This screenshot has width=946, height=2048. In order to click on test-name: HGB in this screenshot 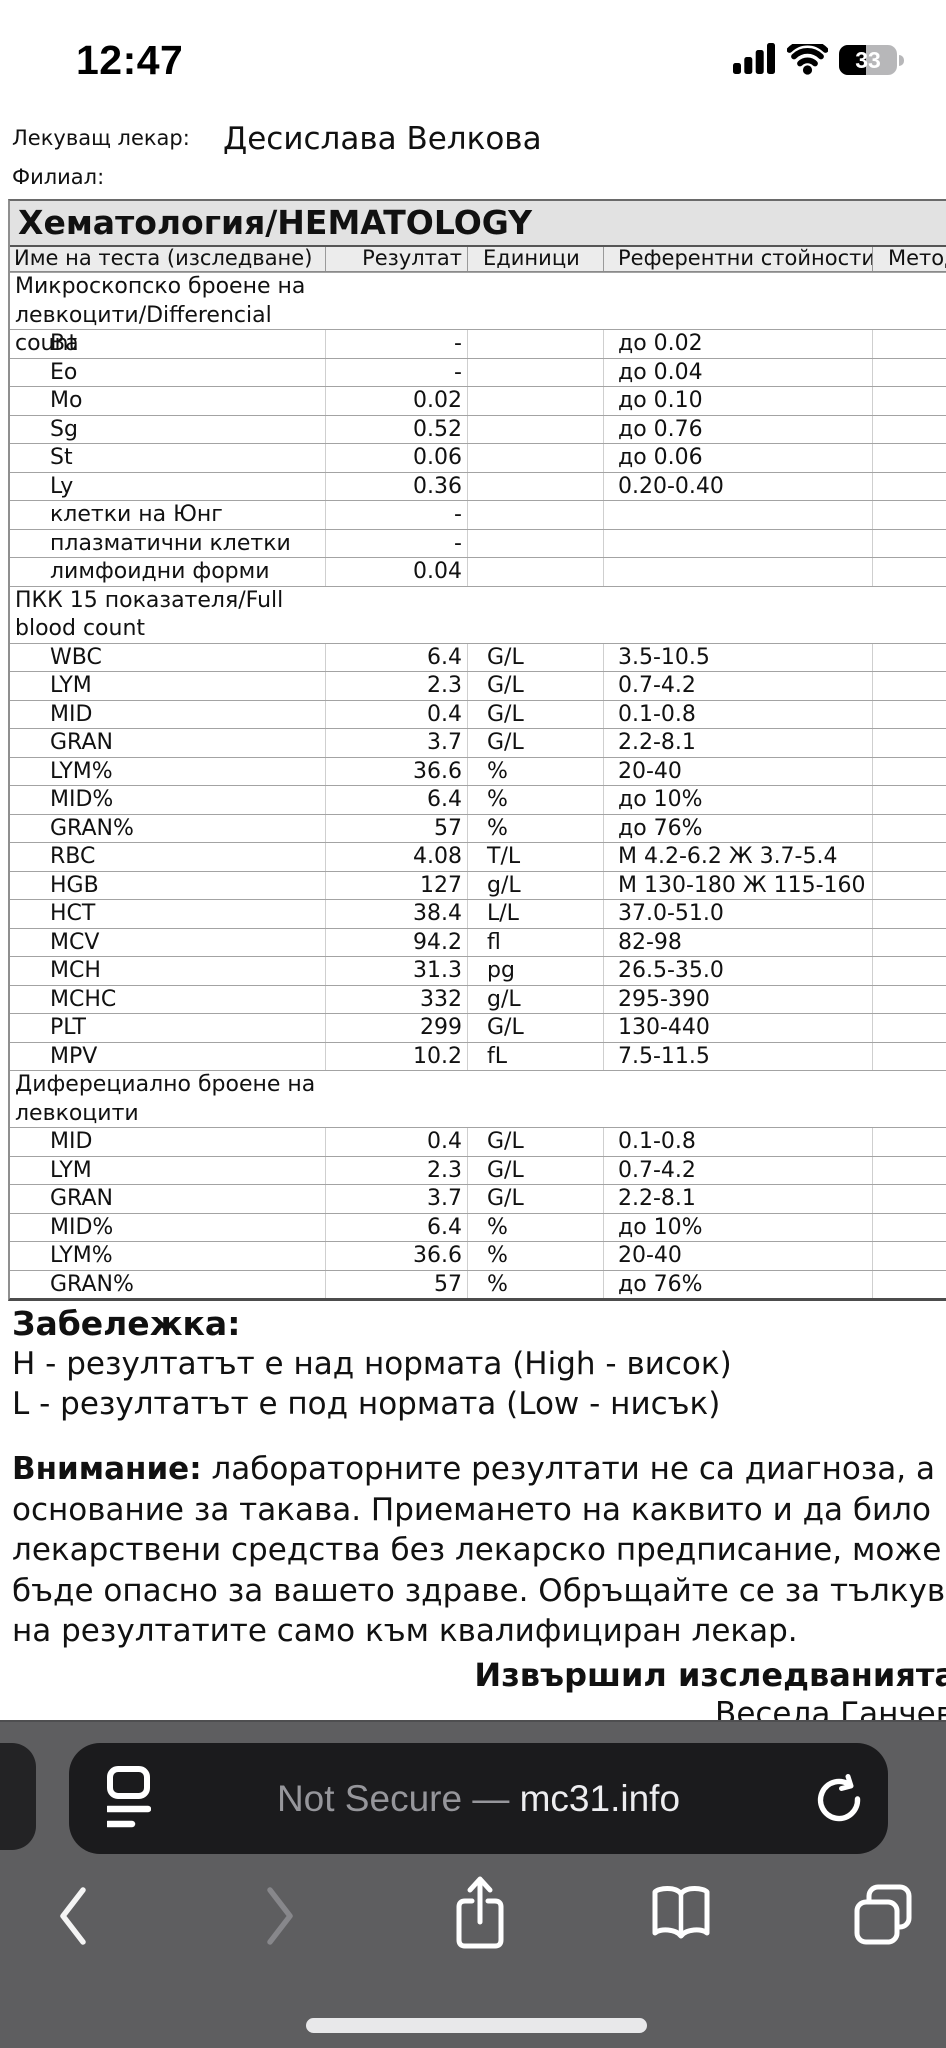, I will do `click(168, 885)`.